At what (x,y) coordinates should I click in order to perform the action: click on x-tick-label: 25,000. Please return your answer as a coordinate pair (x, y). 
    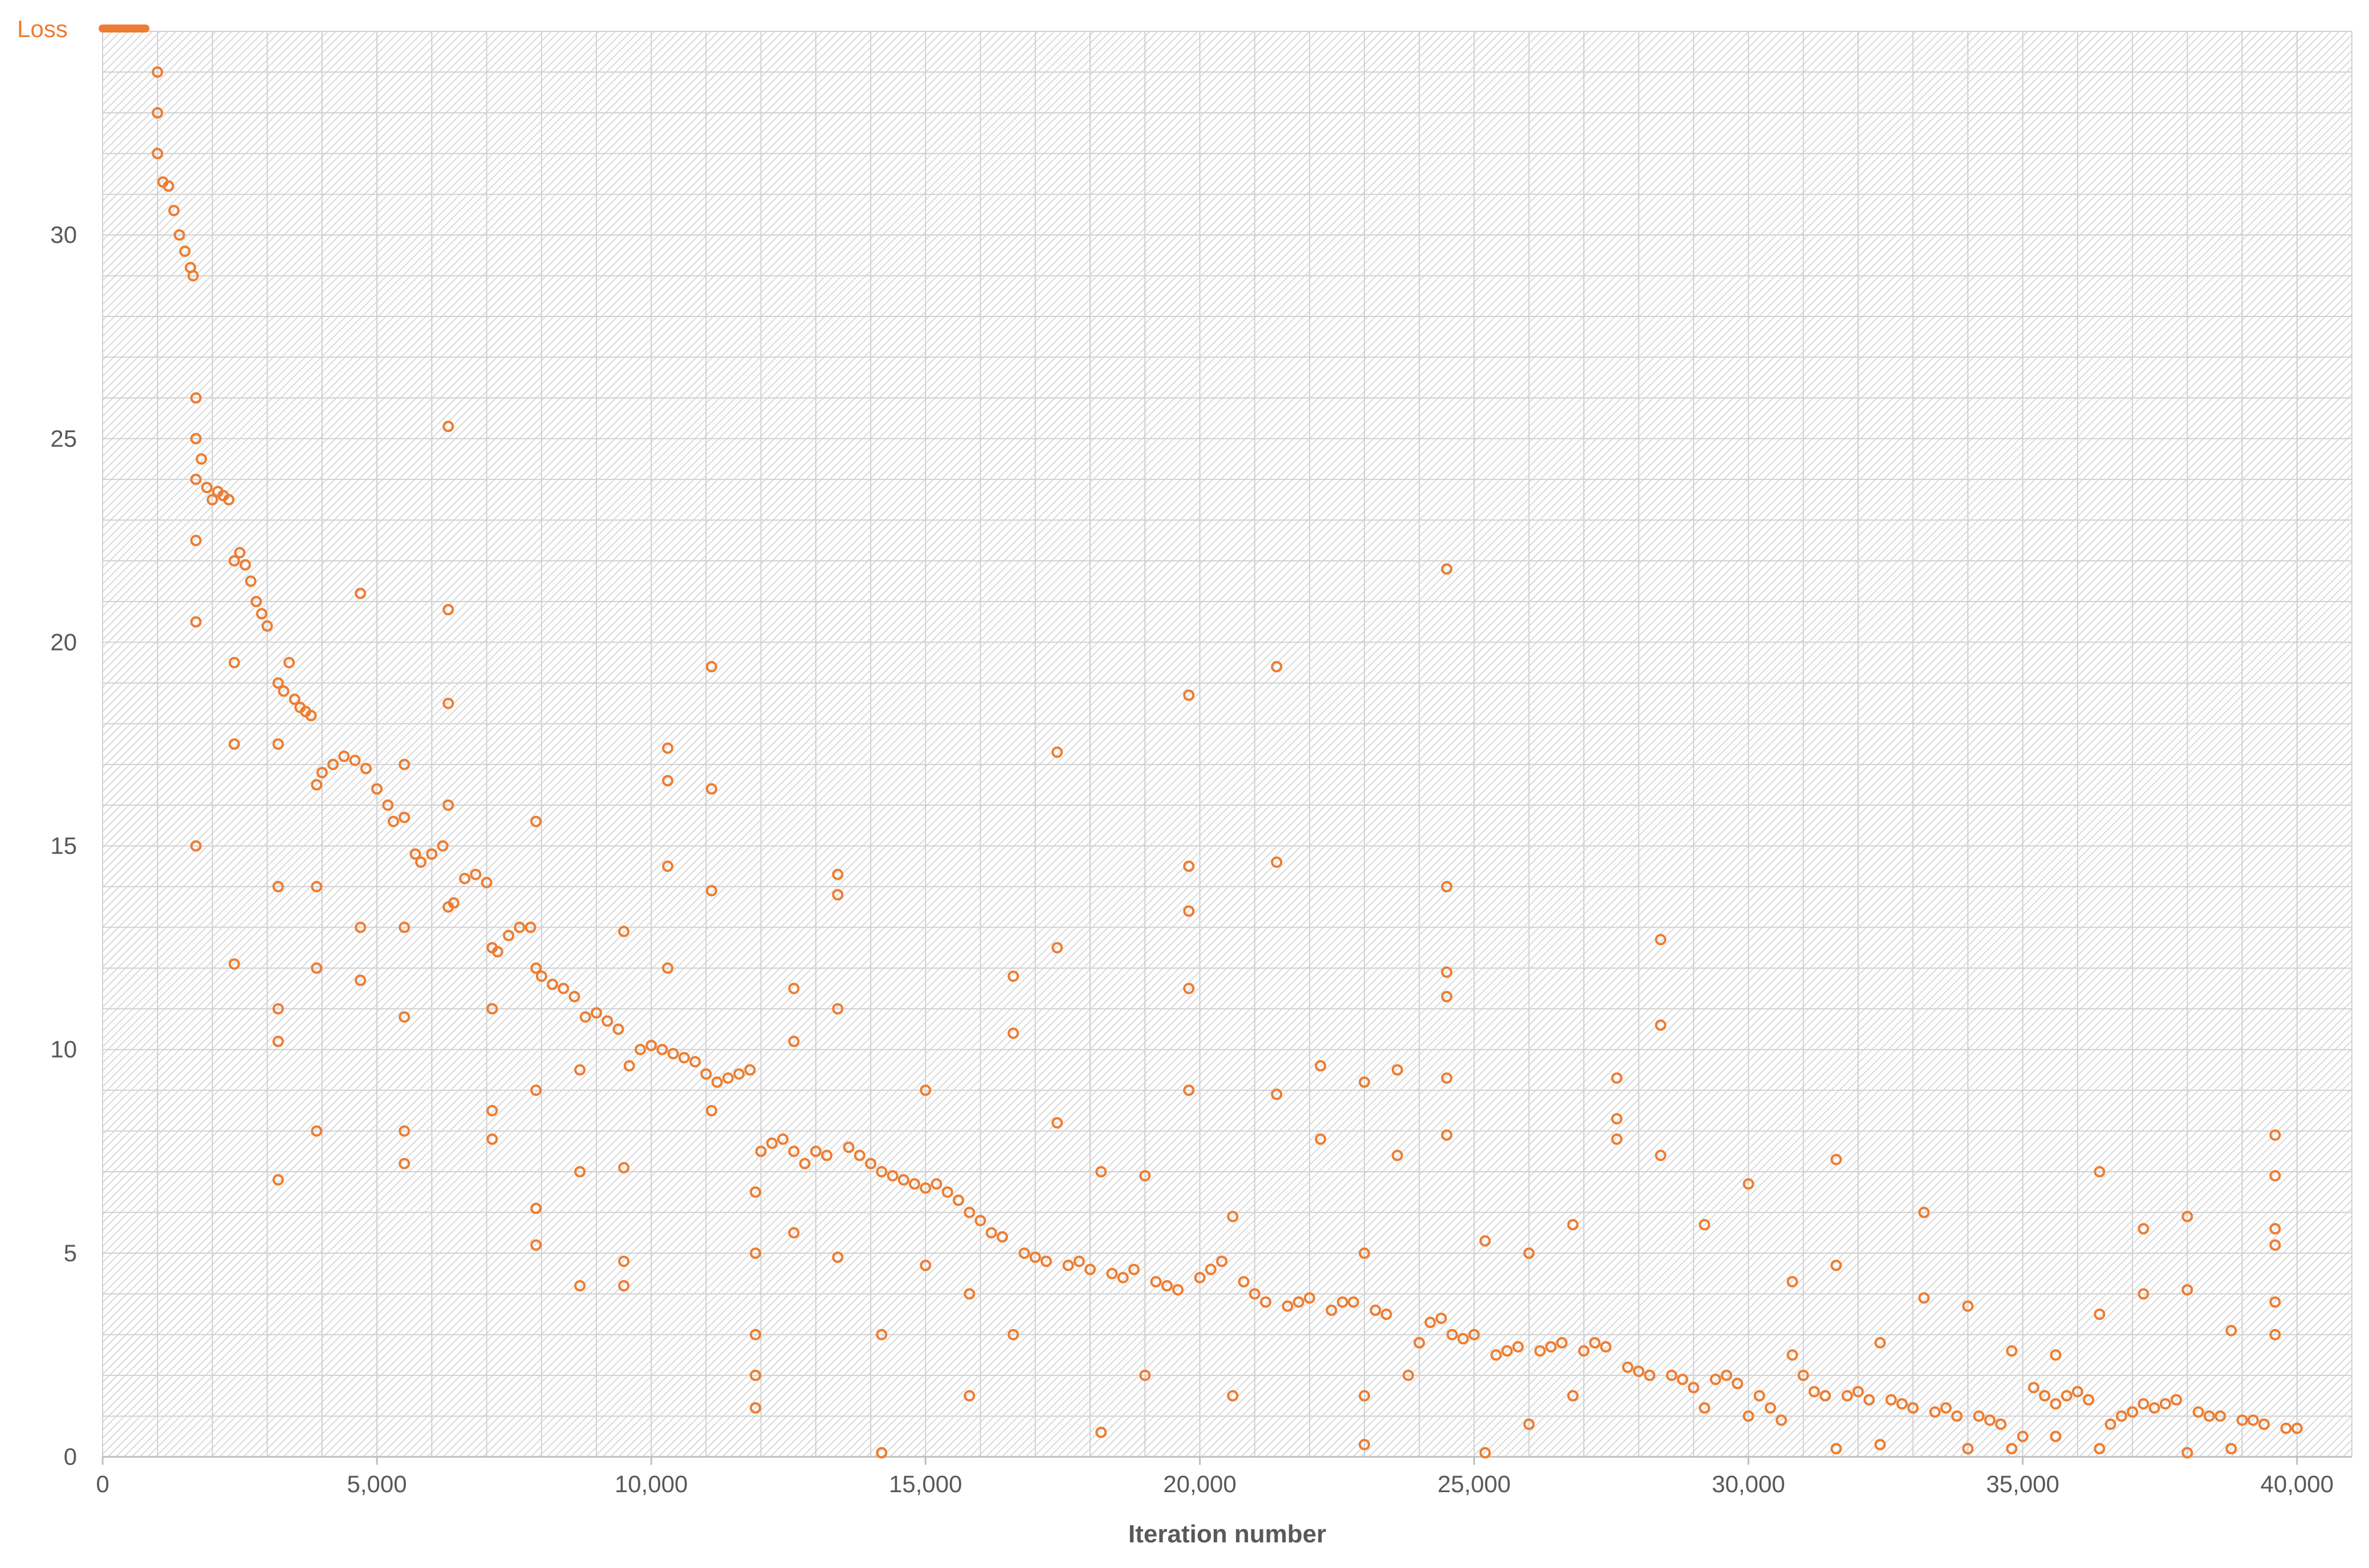
    Looking at the image, I should click on (1473, 1484).